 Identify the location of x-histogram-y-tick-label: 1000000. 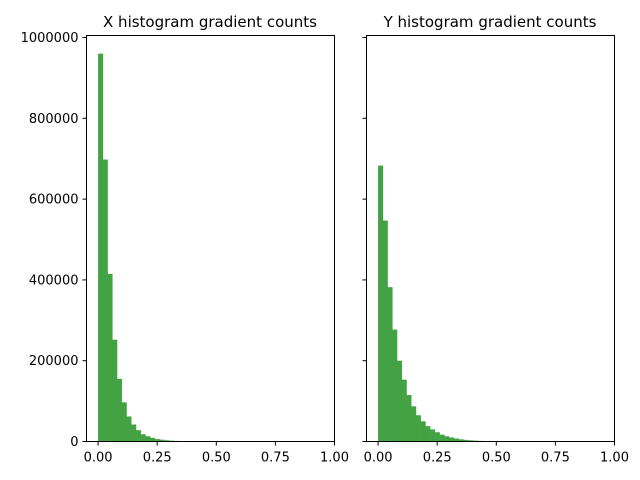
(50, 38).